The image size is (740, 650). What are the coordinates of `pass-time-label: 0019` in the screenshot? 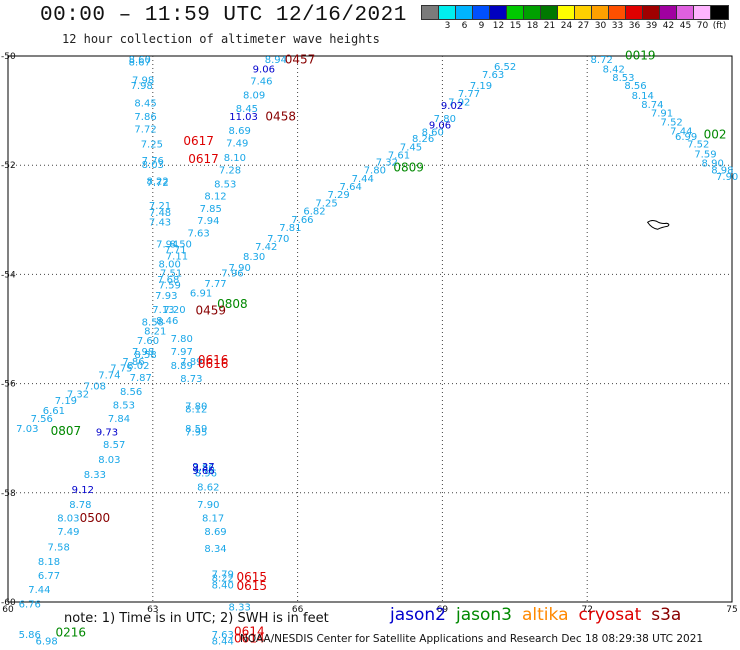 It's located at (640, 56).